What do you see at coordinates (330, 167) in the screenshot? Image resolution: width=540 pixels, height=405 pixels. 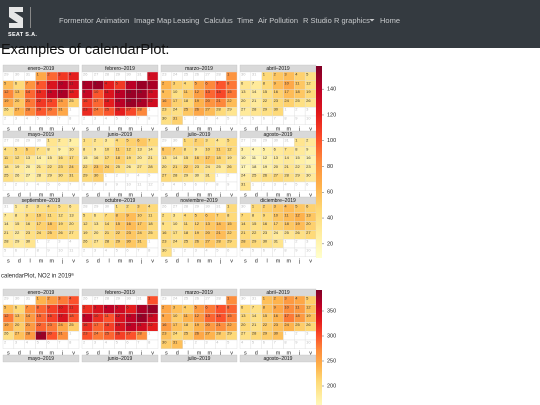 I see `color-bar-label: 80` at bounding box center [330, 167].